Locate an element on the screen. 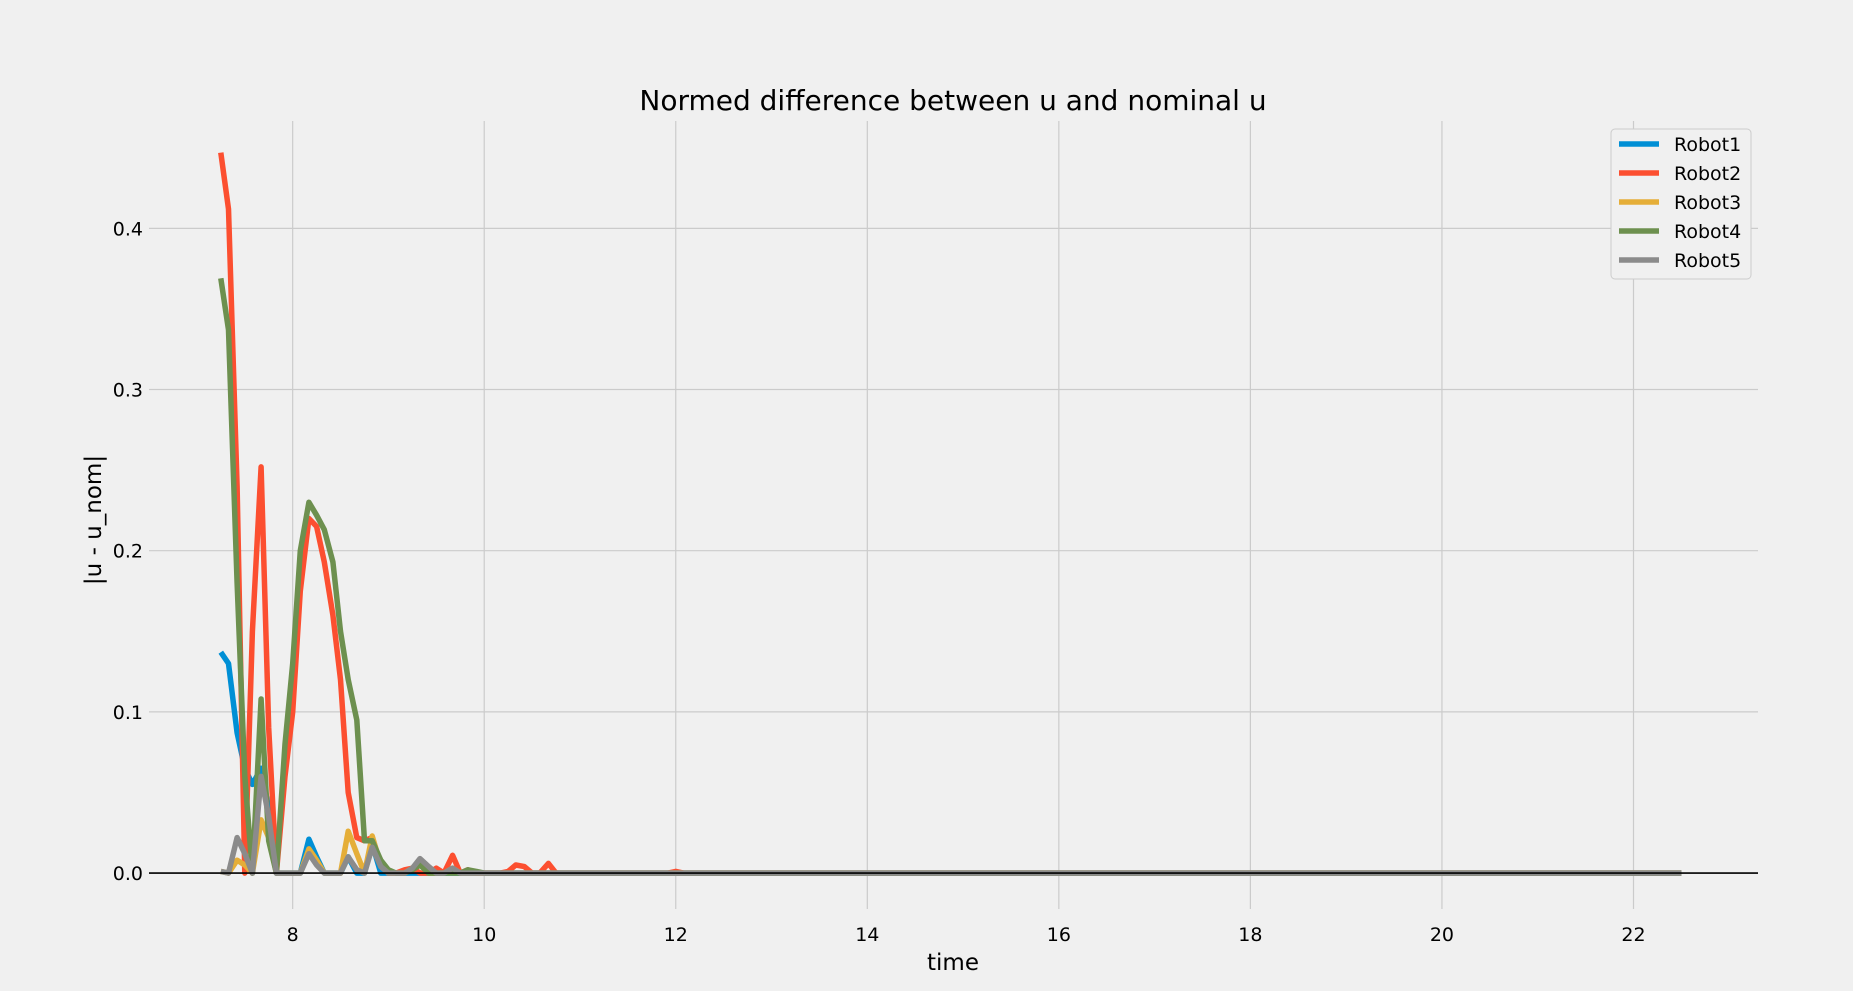 The height and width of the screenshot is (991, 1853). y-tick-label-0.2: 0.2 is located at coordinates (128, 552).